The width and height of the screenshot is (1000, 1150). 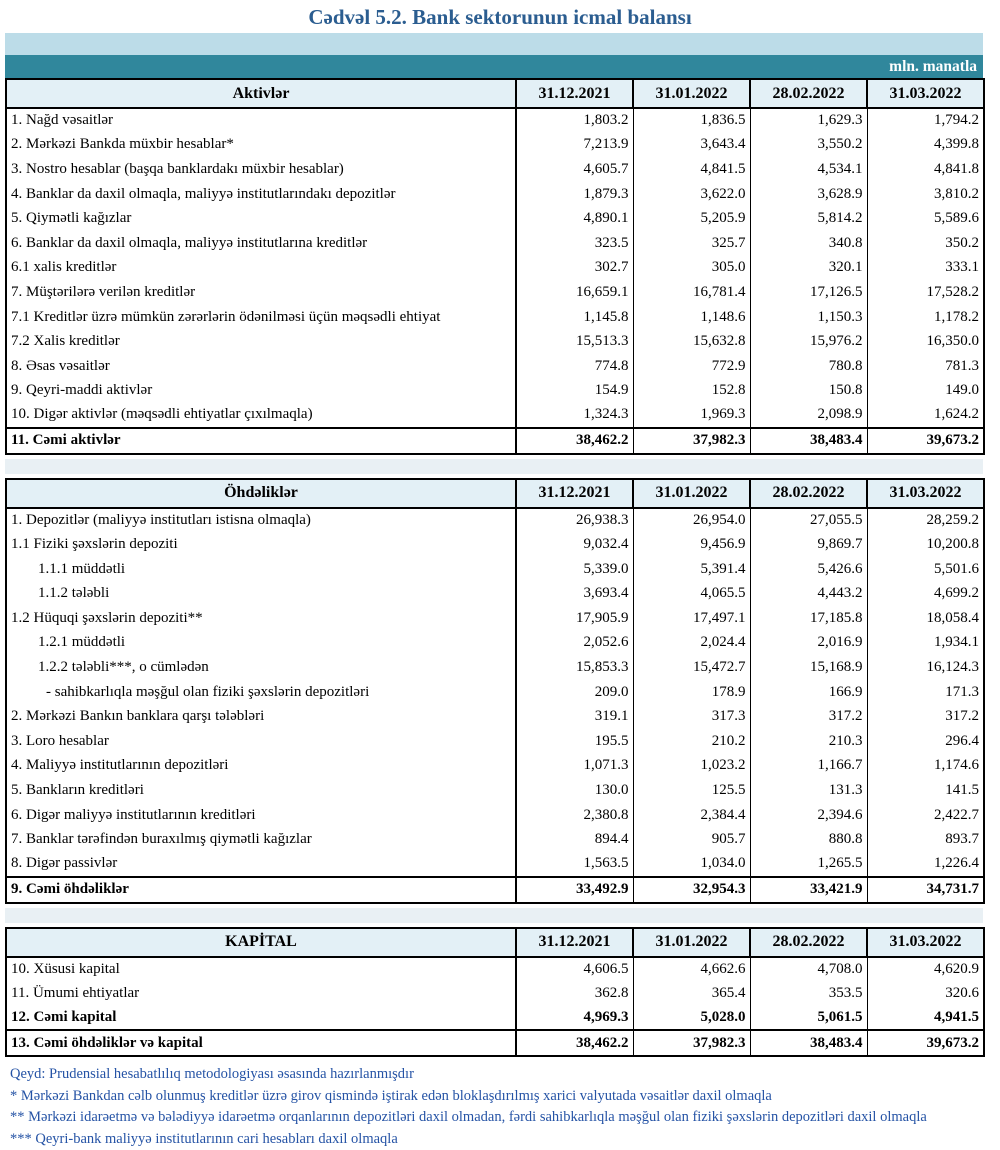 I want to click on row-value: 15,976.2, so click(x=808, y=341).